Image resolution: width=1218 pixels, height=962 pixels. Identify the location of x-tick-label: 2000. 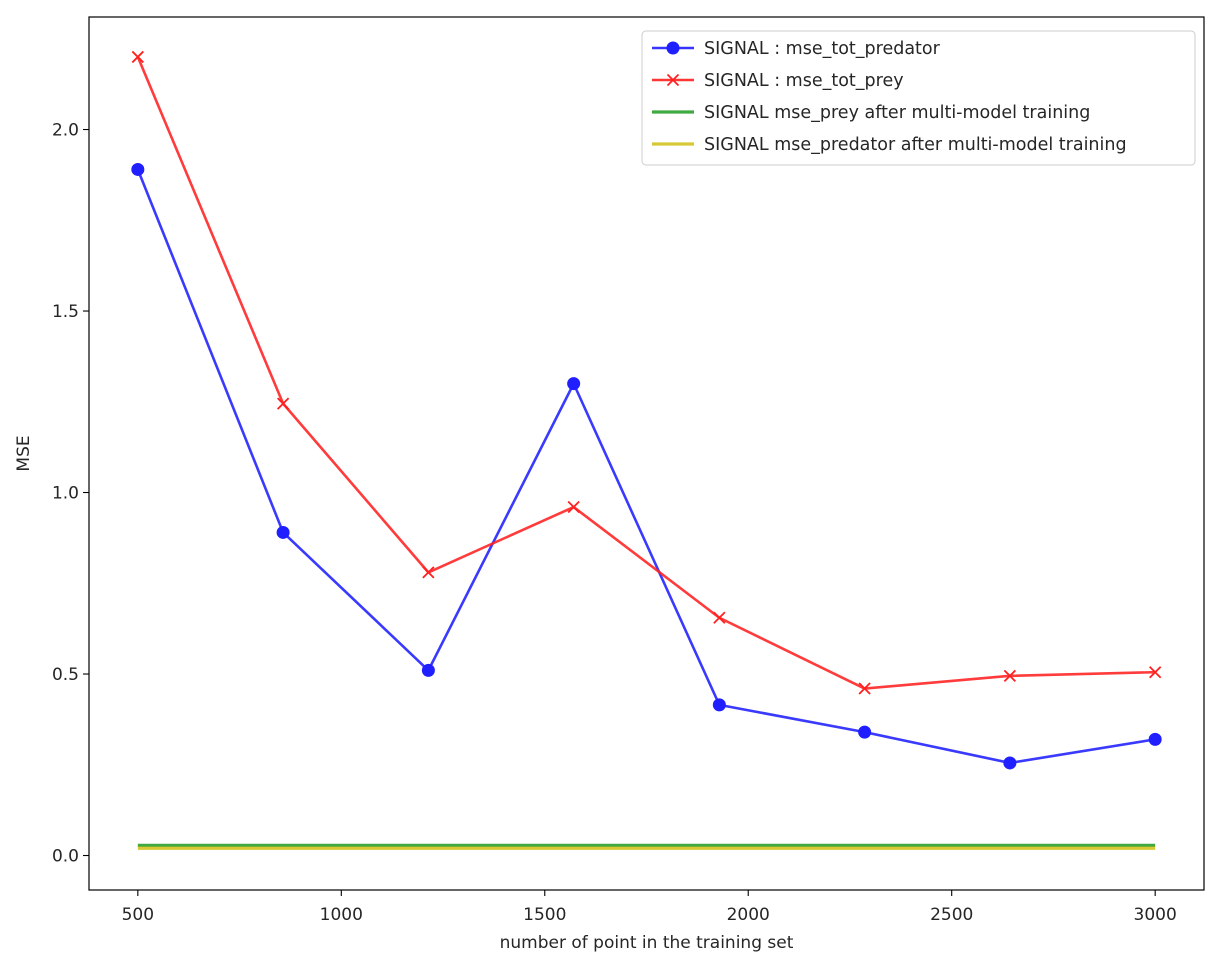
(748, 915).